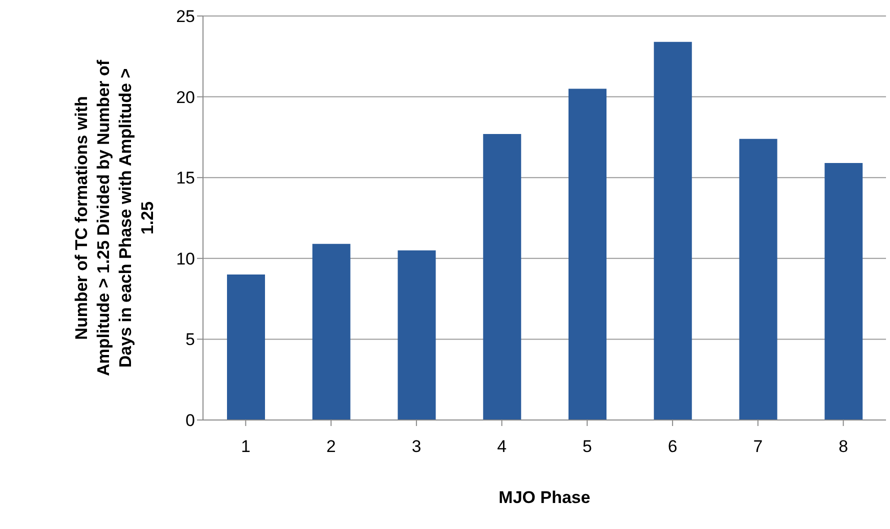  What do you see at coordinates (331, 446) in the screenshot?
I see `x-tick-label: 2` at bounding box center [331, 446].